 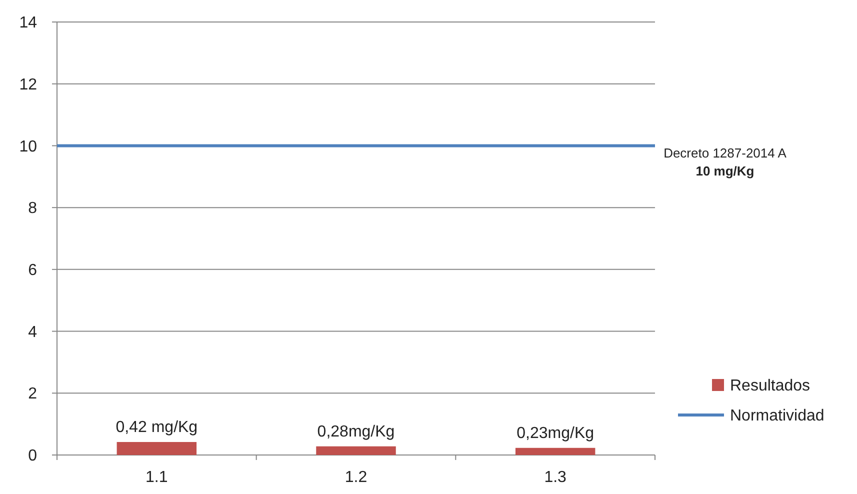 What do you see at coordinates (28, 85) in the screenshot?
I see `y-tick-label: 12` at bounding box center [28, 85].